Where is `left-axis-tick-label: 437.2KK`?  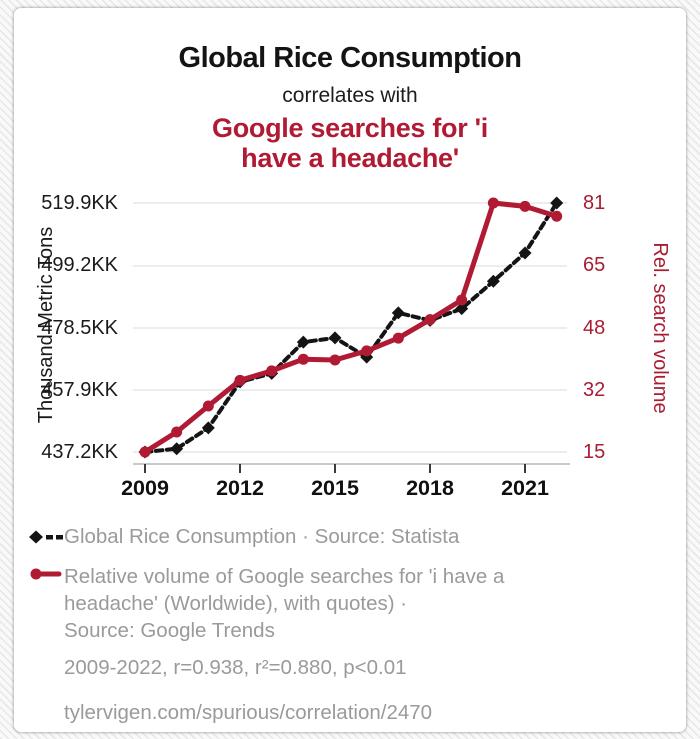
left-axis-tick-label: 437.2KK is located at coordinates (79, 452).